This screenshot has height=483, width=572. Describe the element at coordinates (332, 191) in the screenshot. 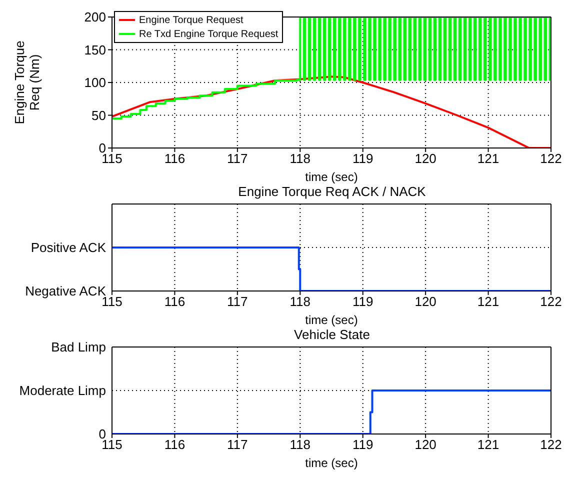

I see `chart-title: Engine Torque Req ACK / NACK` at that location.